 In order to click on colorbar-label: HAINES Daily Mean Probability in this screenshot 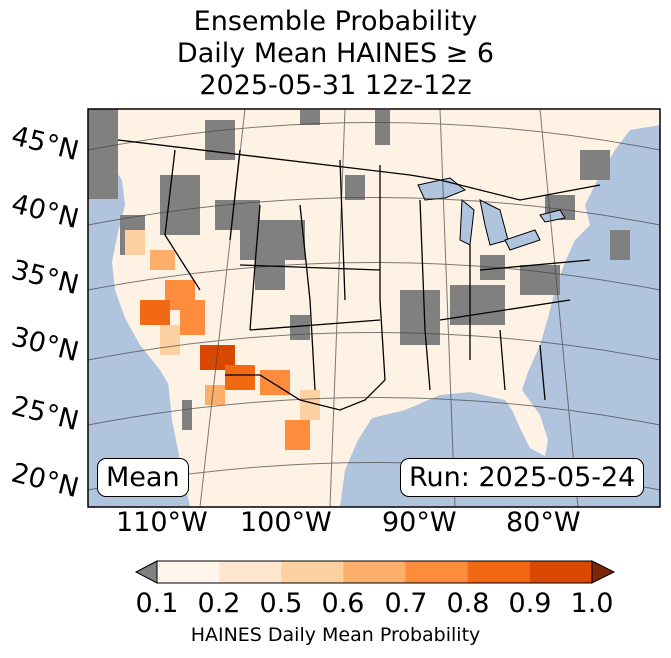, I will do `click(335, 635)`.